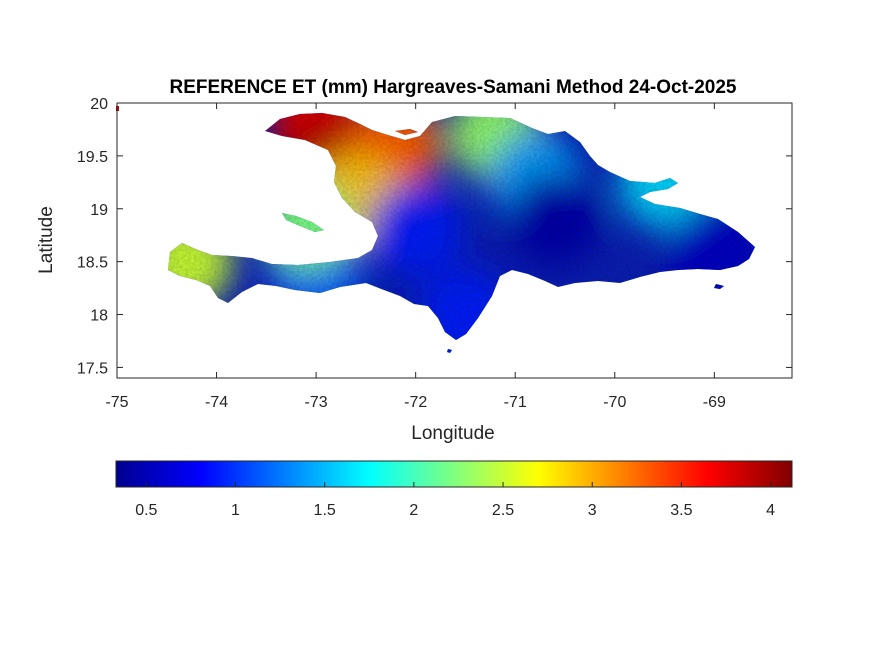 This screenshot has height=656, width=875. I want to click on colorbar-tick-label: 0.5, so click(146, 510).